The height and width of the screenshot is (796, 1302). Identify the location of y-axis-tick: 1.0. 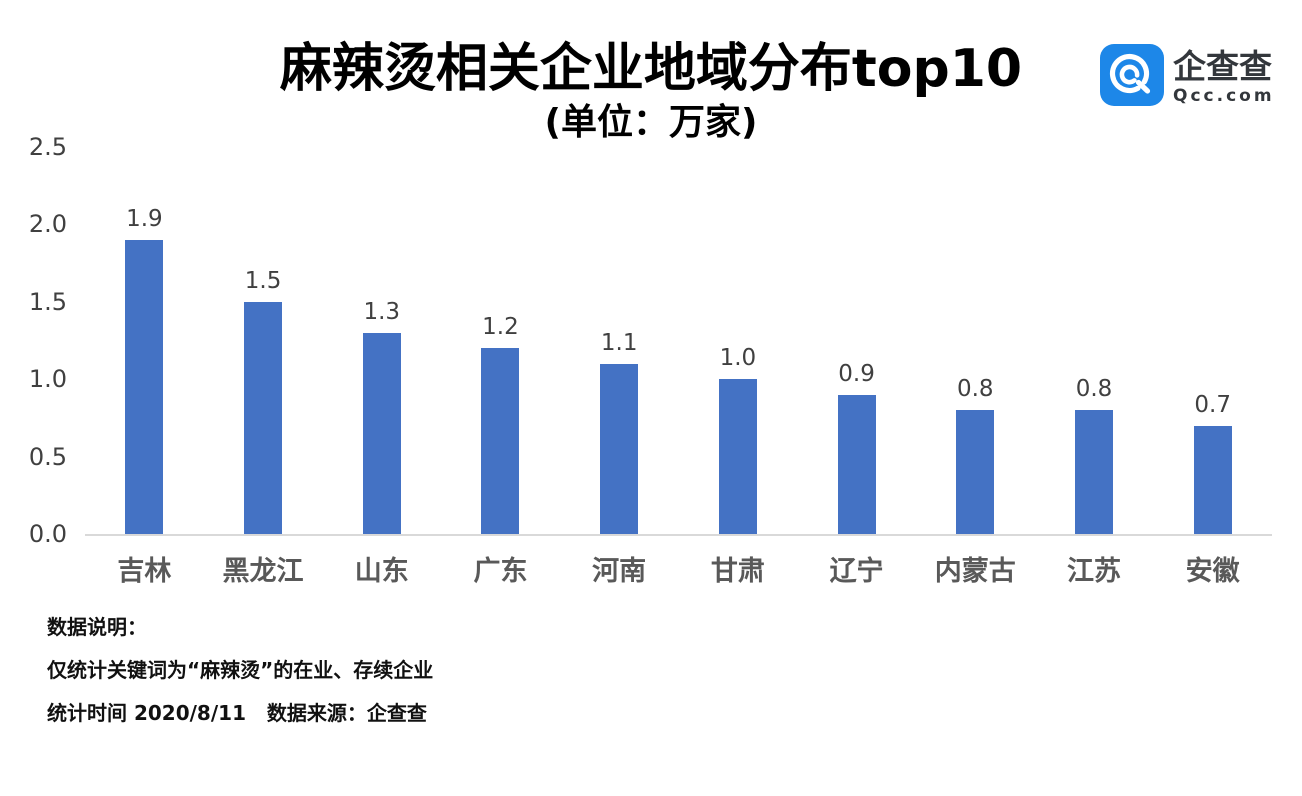
(47, 379).